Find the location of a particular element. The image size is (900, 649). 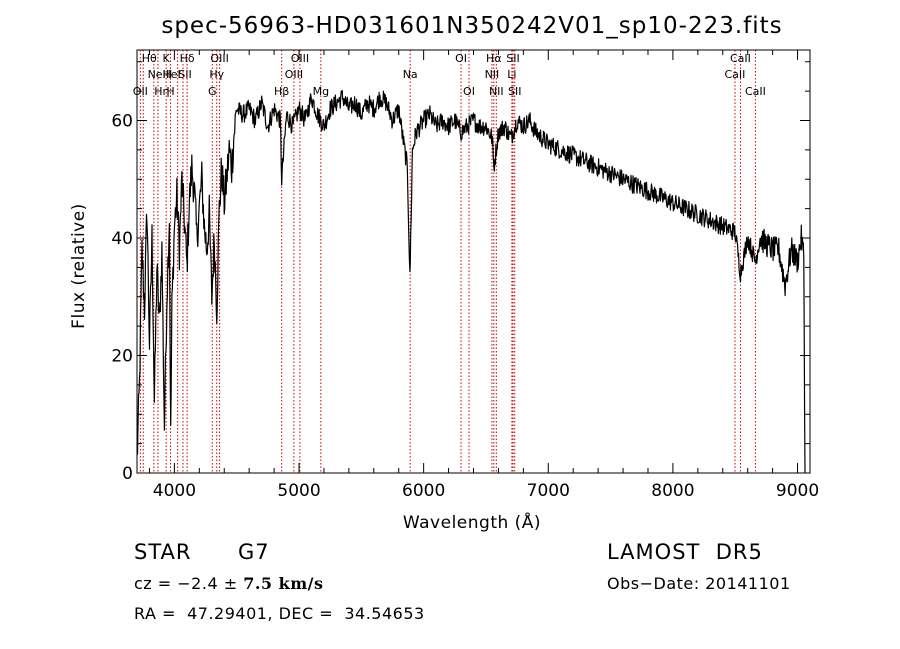

redshift-prefix: cz = −2.4 ± is located at coordinates (189, 583).